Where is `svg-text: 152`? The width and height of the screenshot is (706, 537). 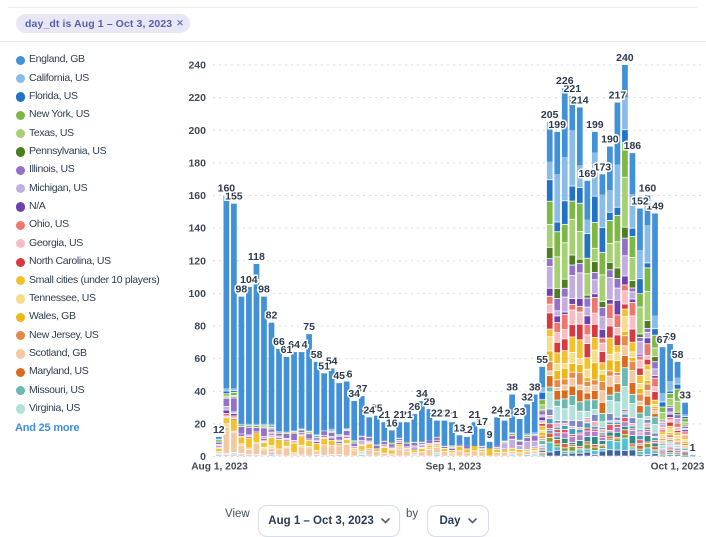
svg-text: 152 is located at coordinates (640, 202).